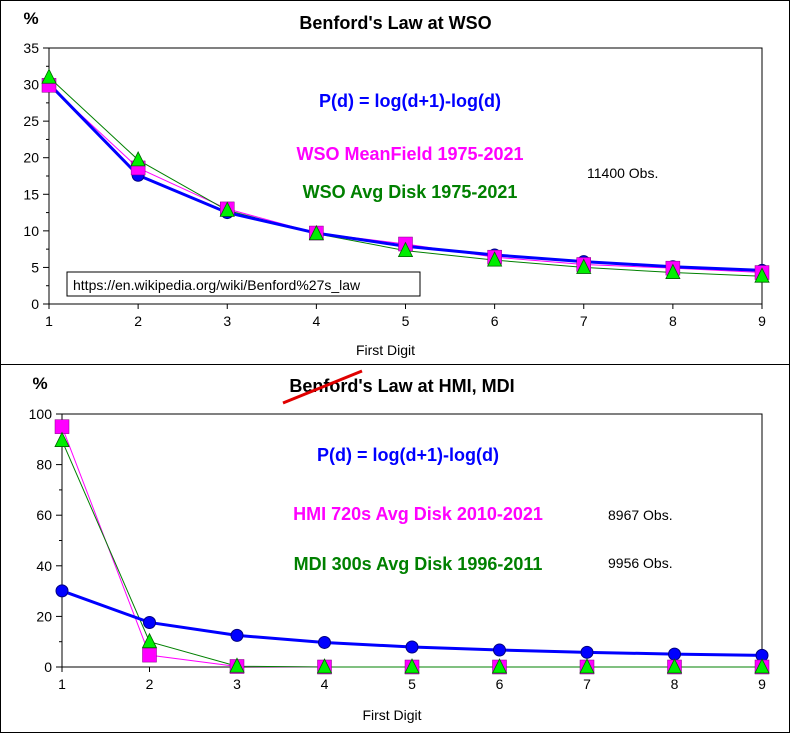  What do you see at coordinates (31, 231) in the screenshot?
I see `y-tick-label: 10` at bounding box center [31, 231].